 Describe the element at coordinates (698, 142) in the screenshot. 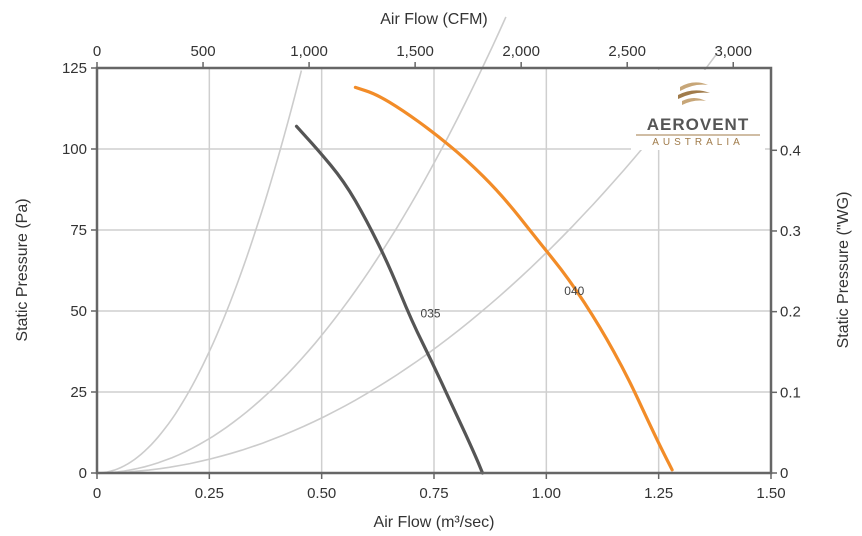

I see `logo-sub: AUSTRALIA` at that location.